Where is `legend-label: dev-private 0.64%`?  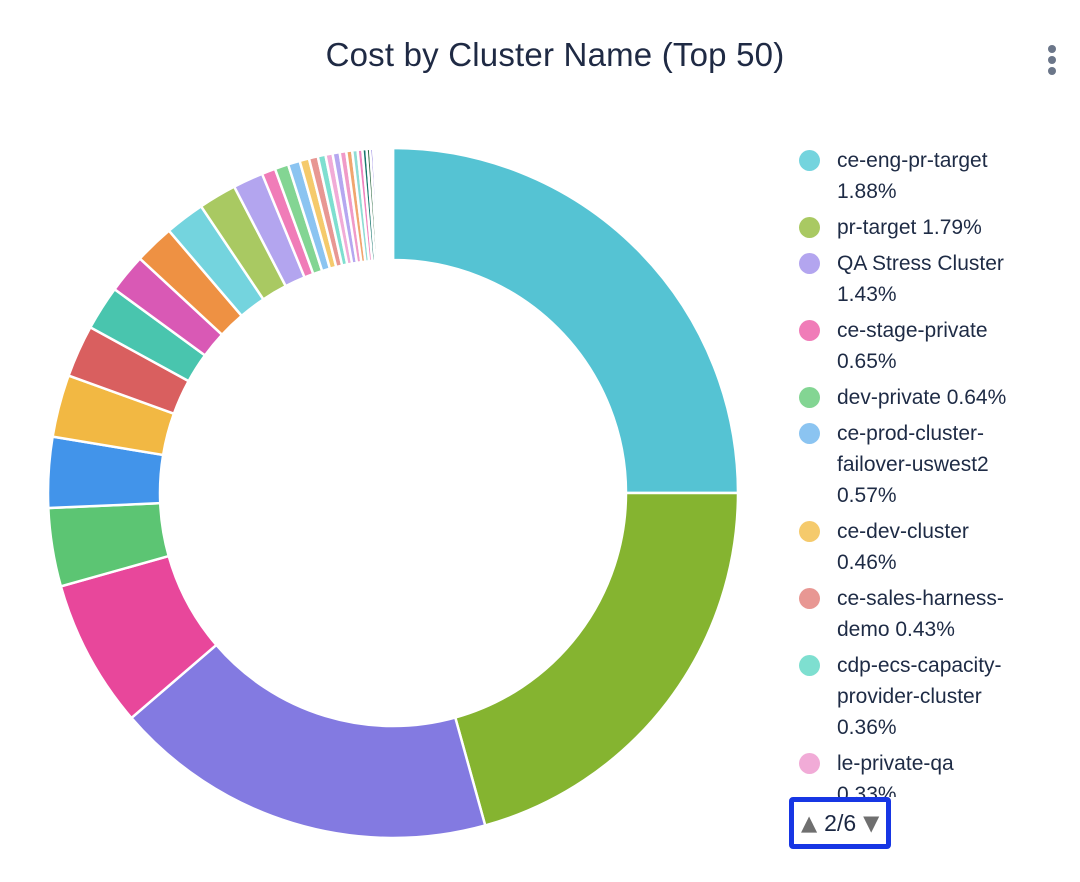 legend-label: dev-private 0.64% is located at coordinates (922, 397).